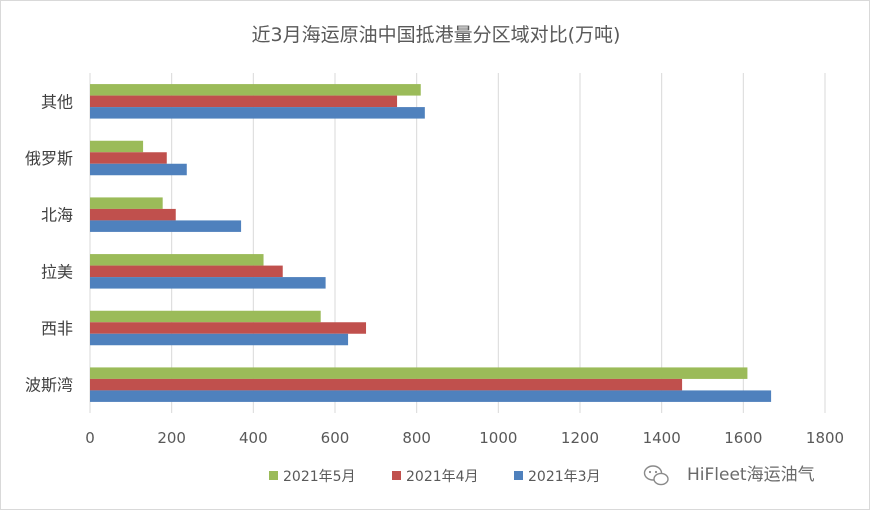 This screenshot has width=870, height=511. What do you see at coordinates (580, 438) in the screenshot?
I see `x-tick-label: 1200` at bounding box center [580, 438].